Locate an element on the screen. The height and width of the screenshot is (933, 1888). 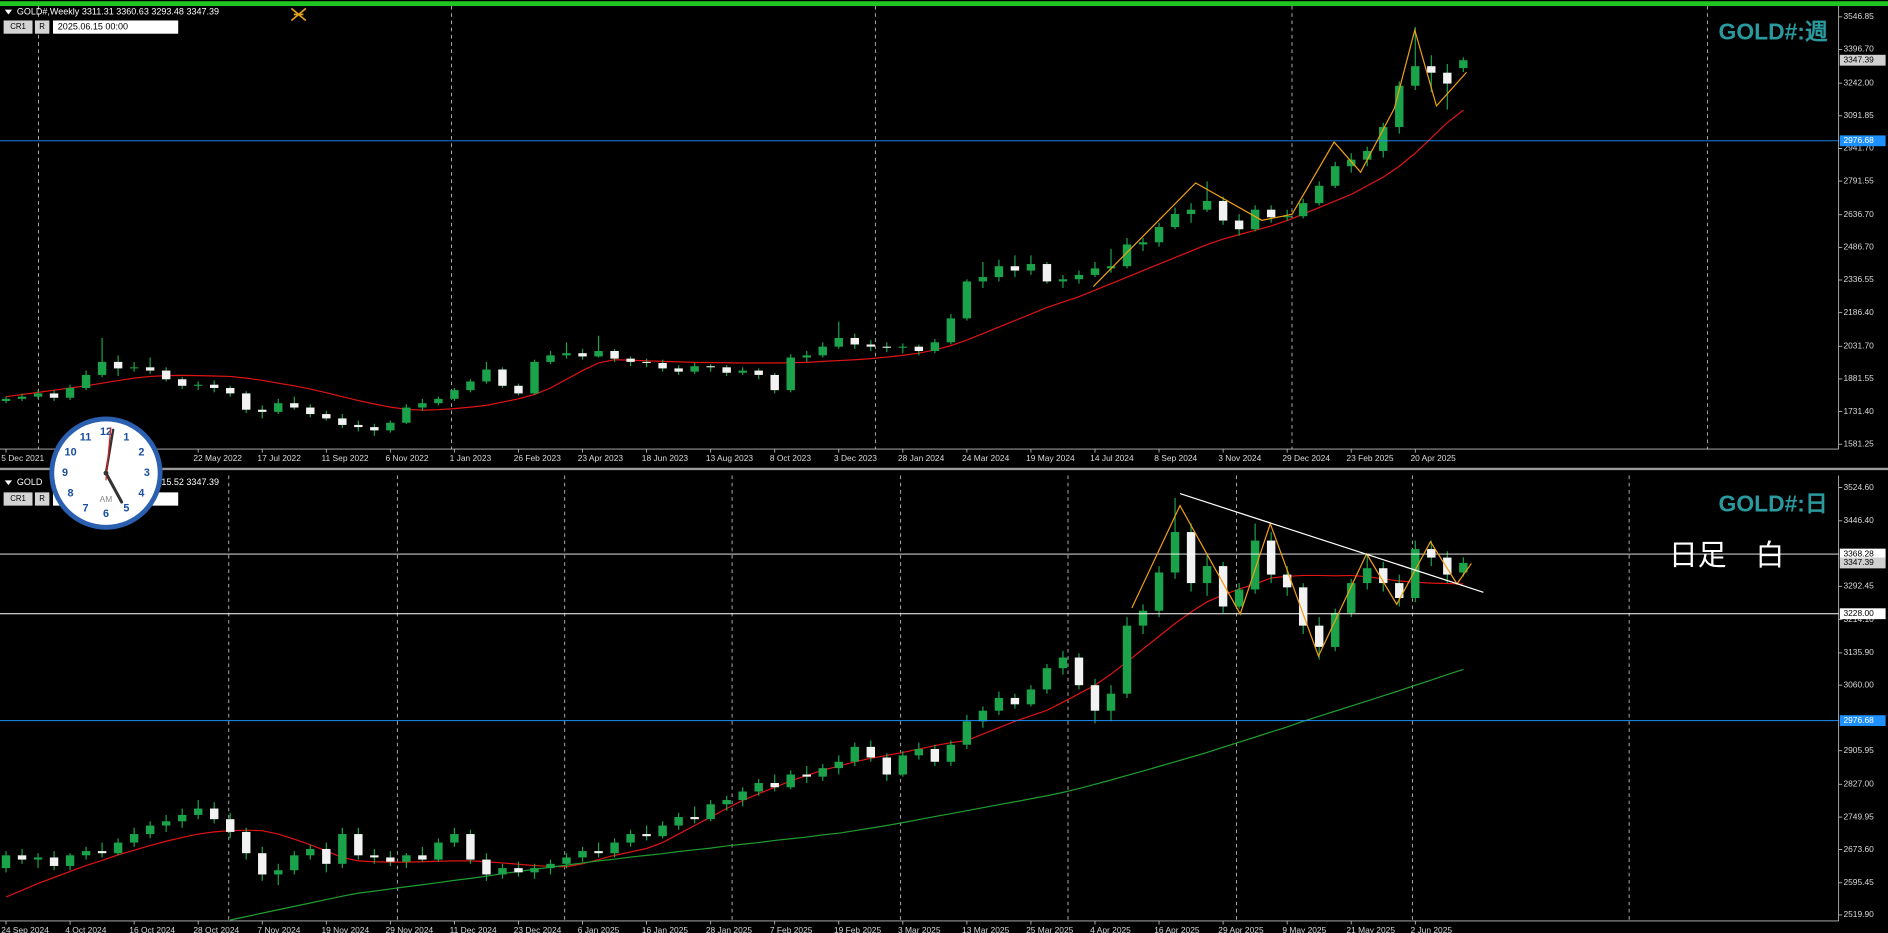
x-tick-label: 5 Dec 2021 is located at coordinates (22, 458).